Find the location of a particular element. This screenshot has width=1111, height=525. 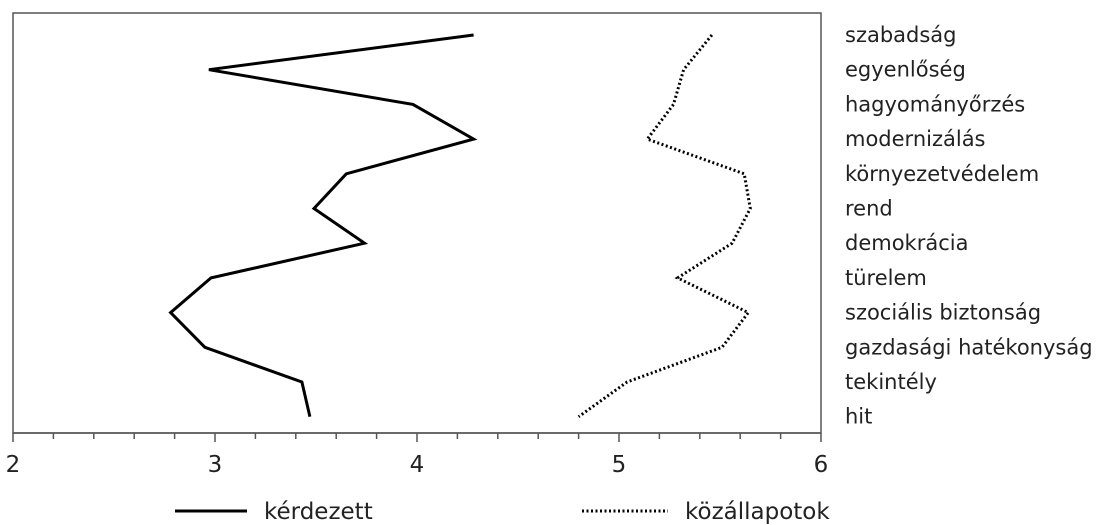

x-tick-label: 5 is located at coordinates (619, 465).